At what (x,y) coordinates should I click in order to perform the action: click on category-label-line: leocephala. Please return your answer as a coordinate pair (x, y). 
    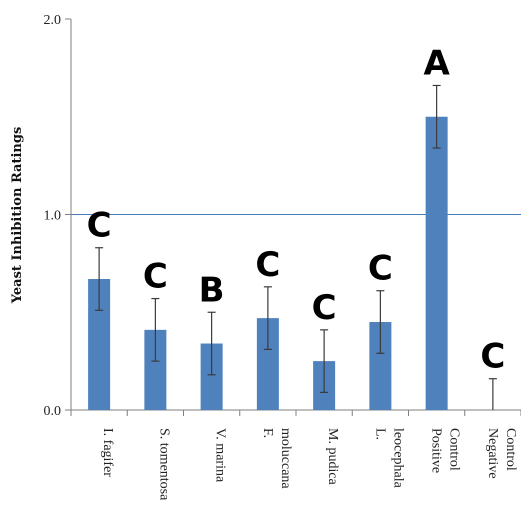
    Looking at the image, I should click on (397, 458).